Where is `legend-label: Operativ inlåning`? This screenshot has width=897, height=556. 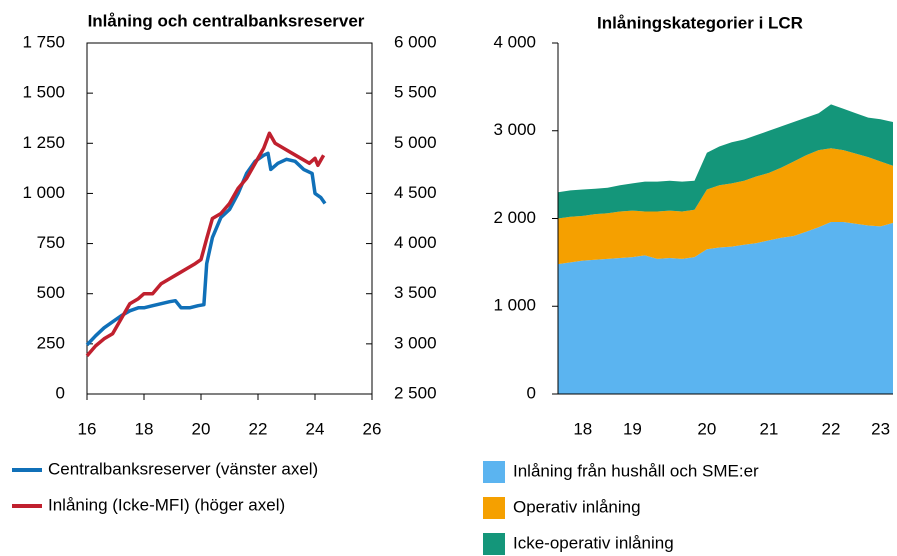 legend-label: Operativ inlåning is located at coordinates (577, 506).